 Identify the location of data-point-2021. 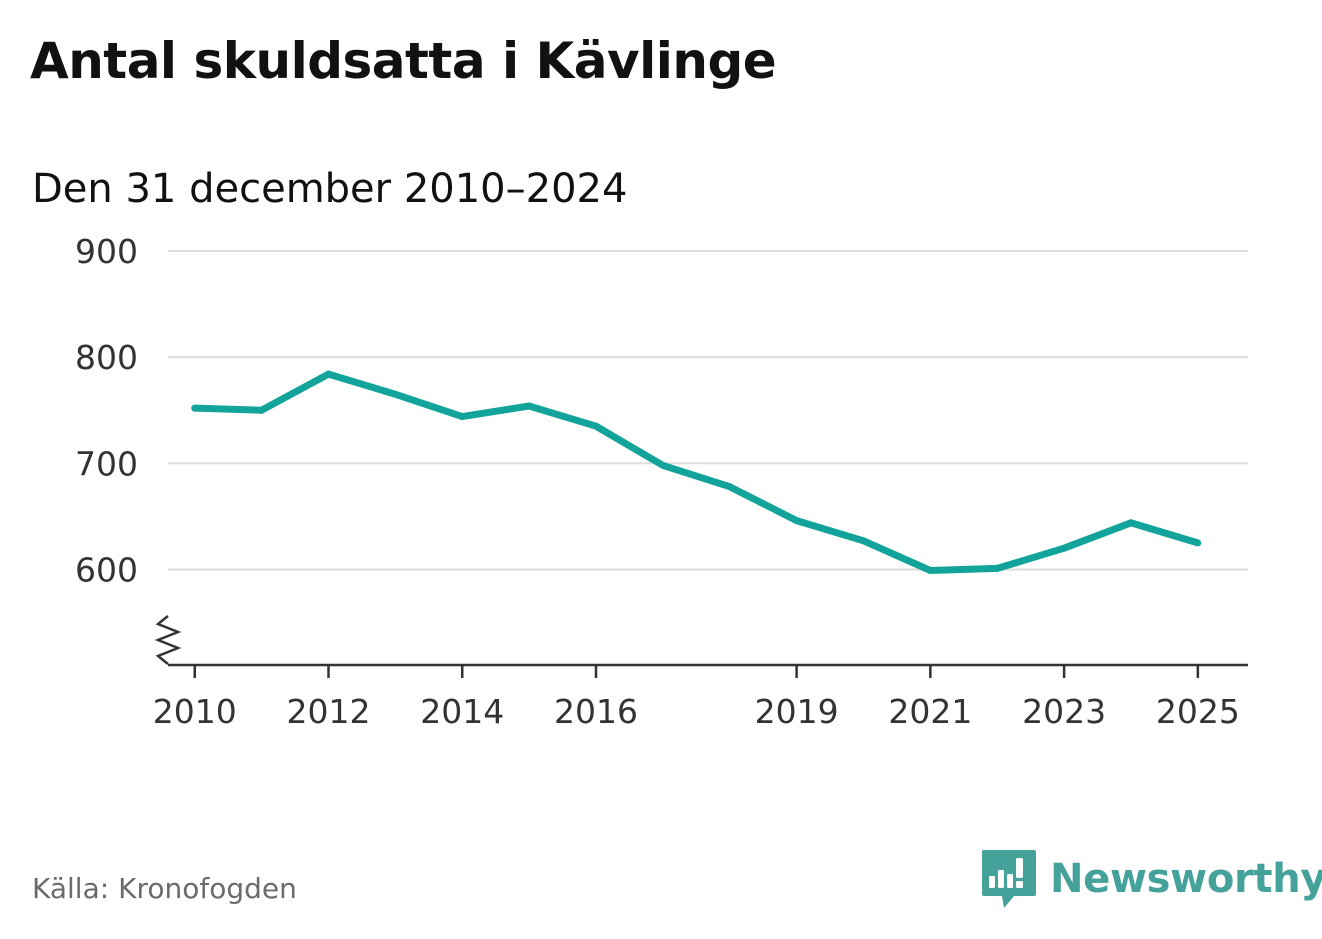
(930, 571).